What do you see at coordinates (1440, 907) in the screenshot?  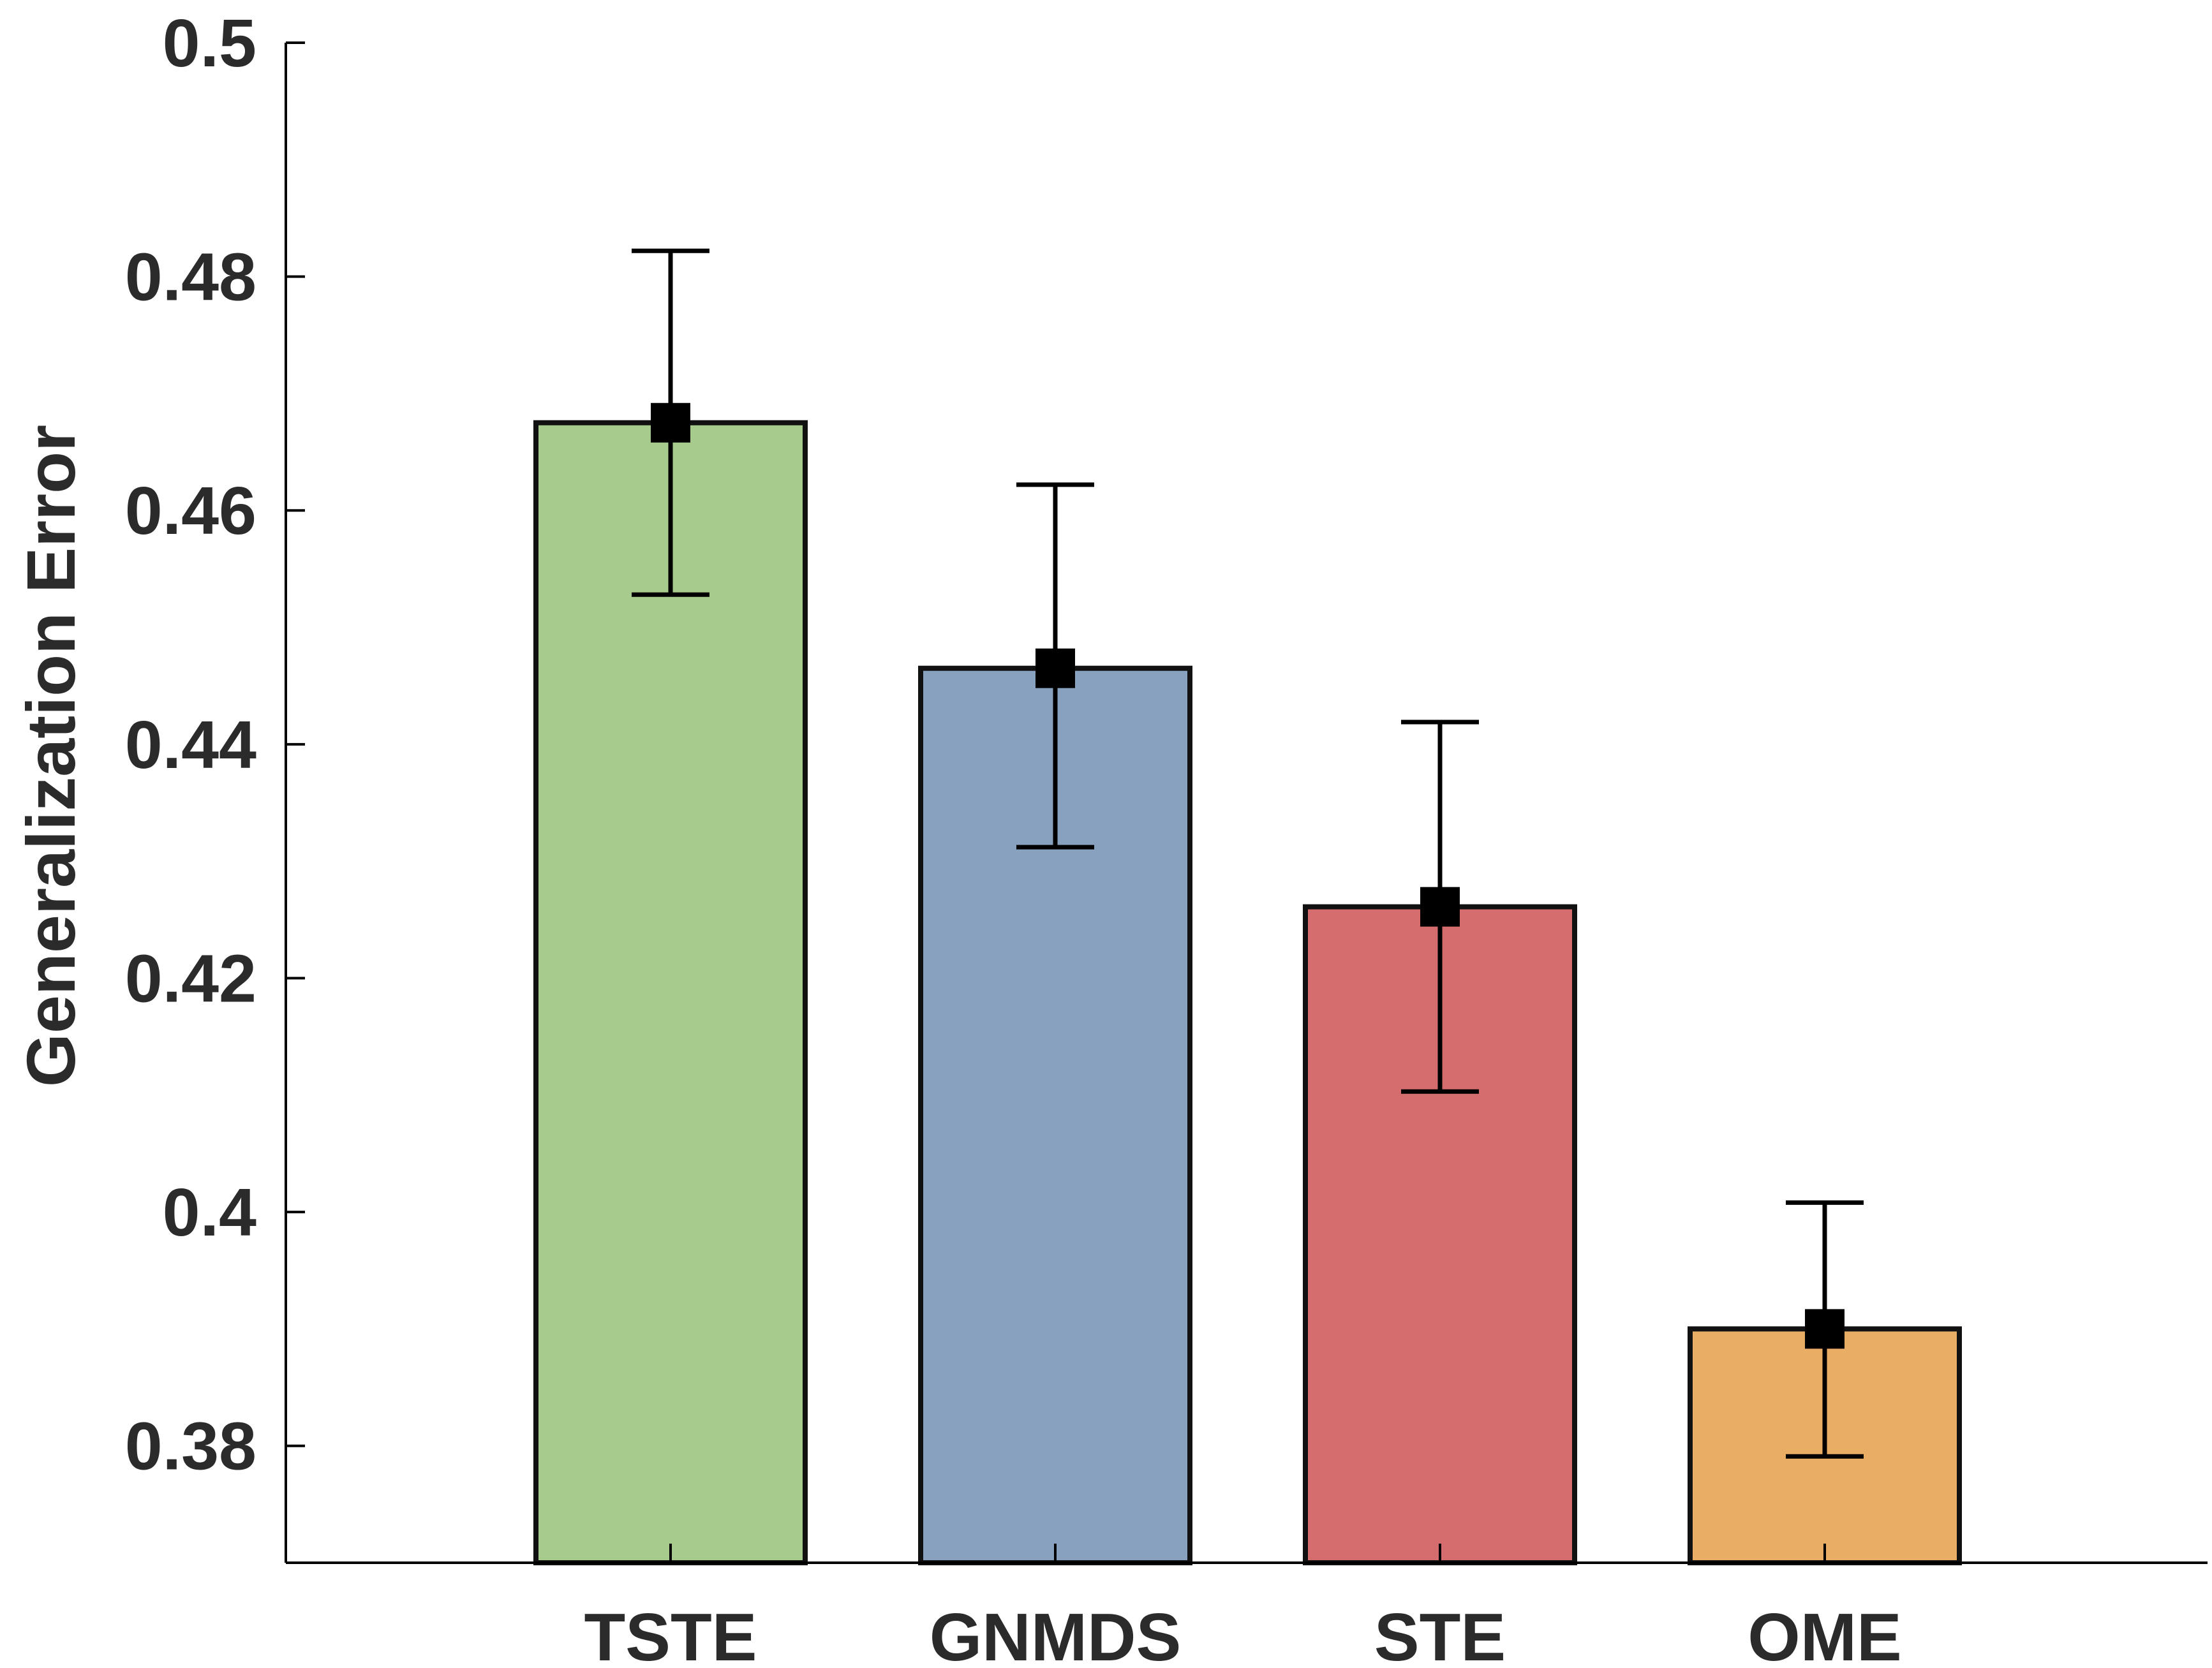 I see `mean-marker-ste` at bounding box center [1440, 907].